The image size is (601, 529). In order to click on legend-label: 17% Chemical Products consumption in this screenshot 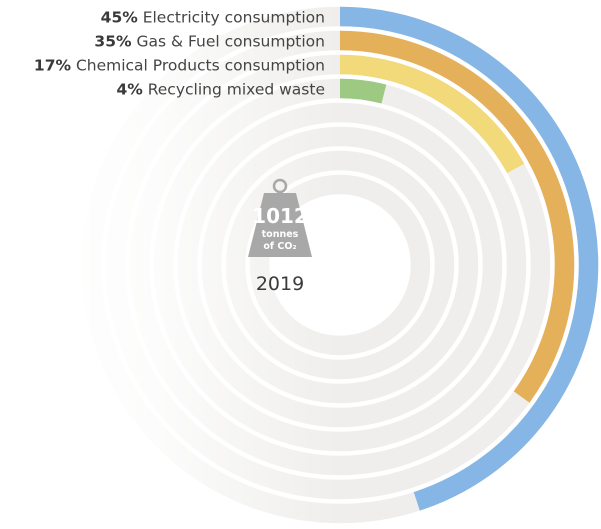, I will do `click(179, 66)`.